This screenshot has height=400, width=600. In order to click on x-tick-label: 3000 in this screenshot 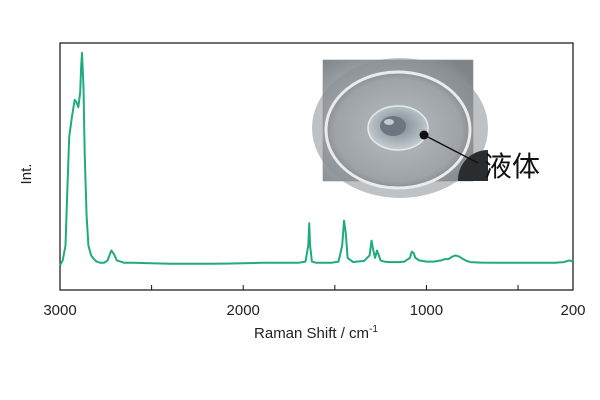, I will do `click(59, 310)`.